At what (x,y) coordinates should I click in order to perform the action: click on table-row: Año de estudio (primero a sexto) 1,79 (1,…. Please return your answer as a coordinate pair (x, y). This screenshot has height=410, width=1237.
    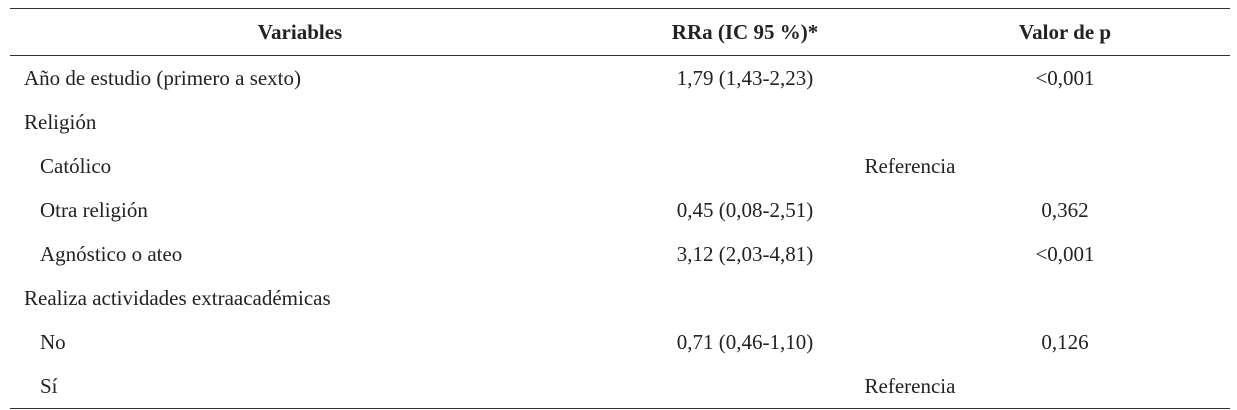
    Looking at the image, I should click on (620, 78).